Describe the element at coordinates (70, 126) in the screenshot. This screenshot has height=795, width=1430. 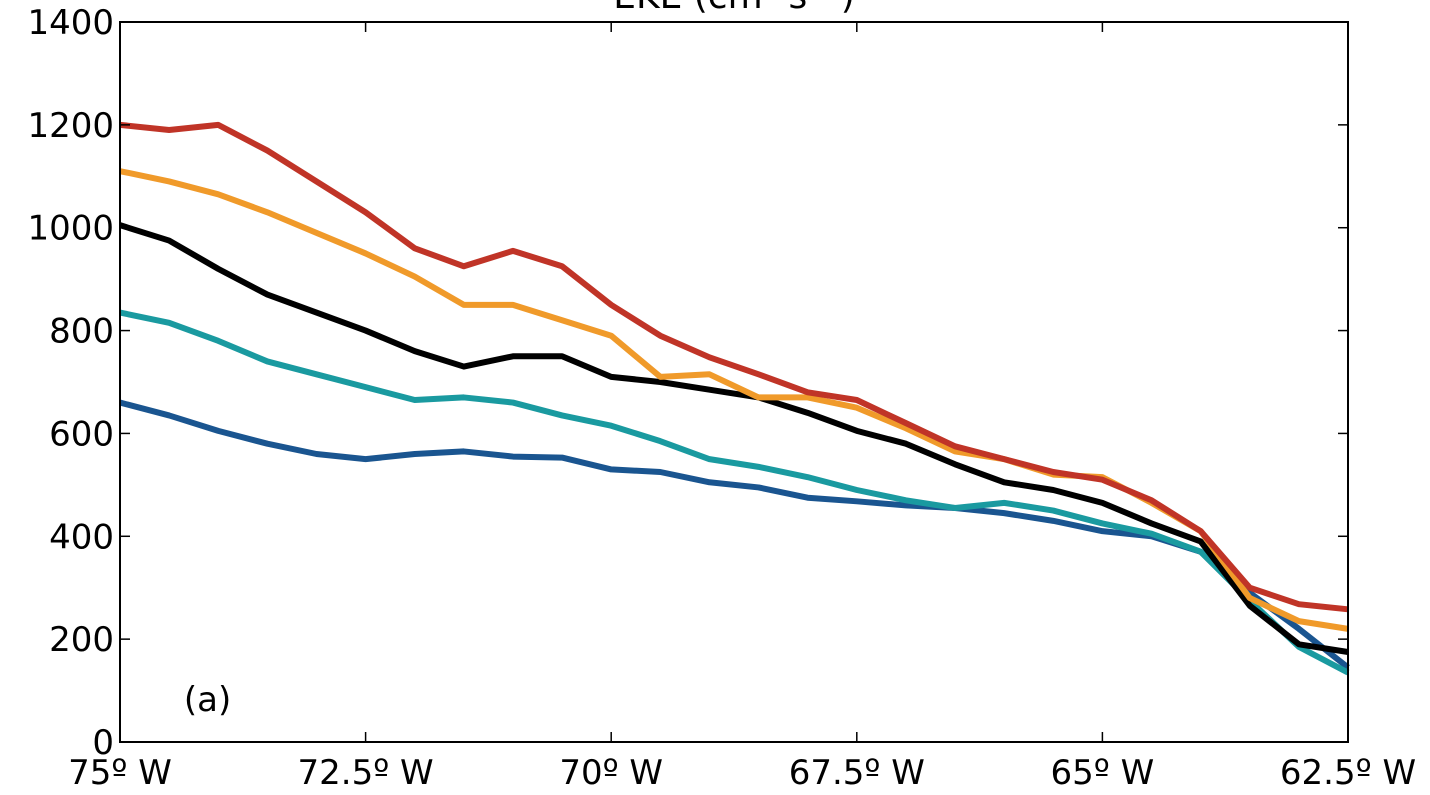
I see `y-tick-label: 1200` at that location.